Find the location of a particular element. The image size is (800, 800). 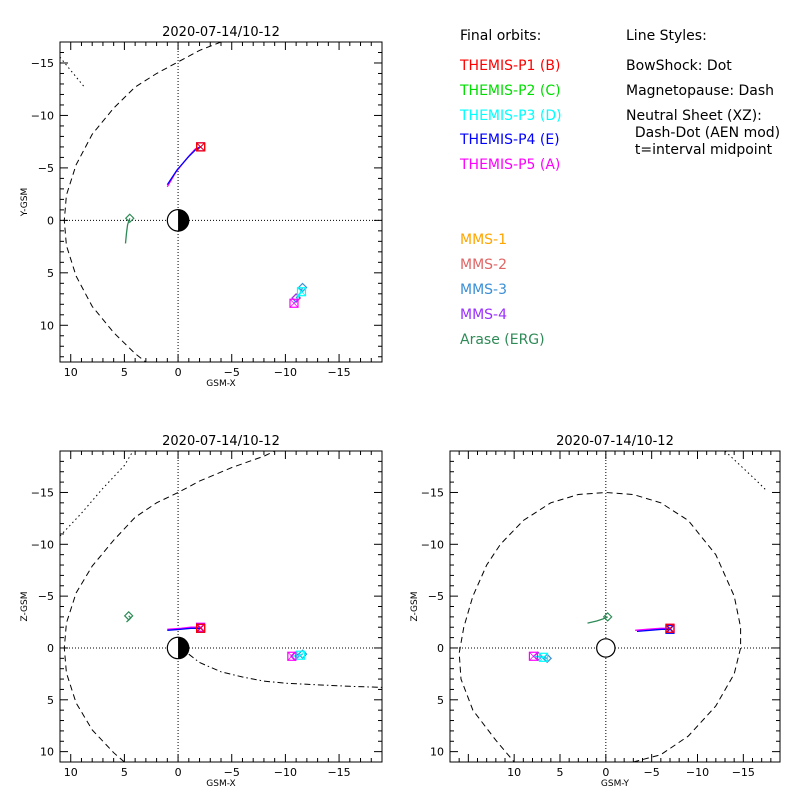

earth-night-side is located at coordinates (183, 648).